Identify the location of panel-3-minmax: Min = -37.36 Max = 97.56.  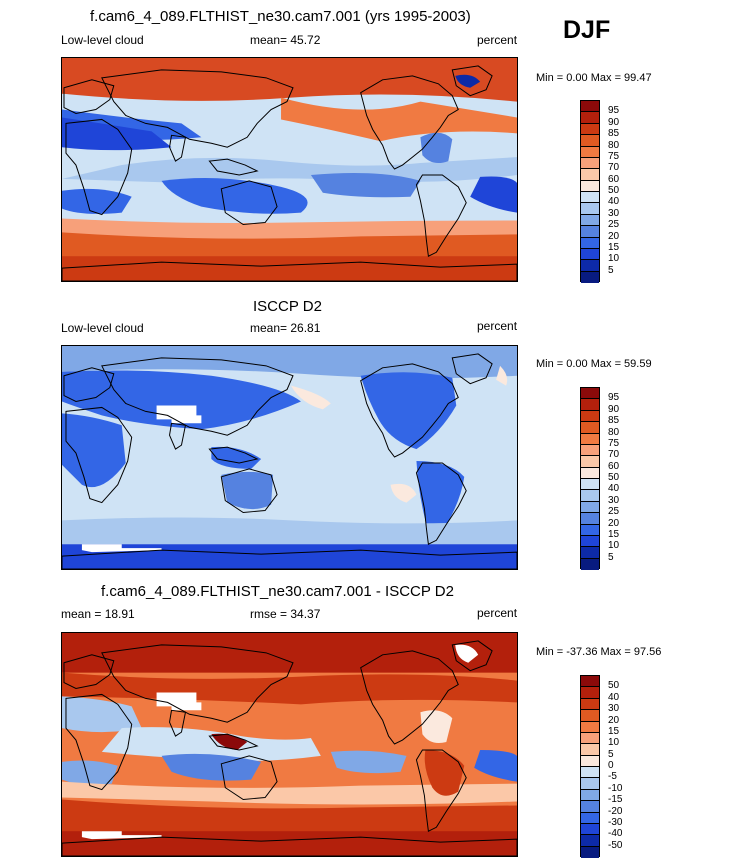
(599, 652).